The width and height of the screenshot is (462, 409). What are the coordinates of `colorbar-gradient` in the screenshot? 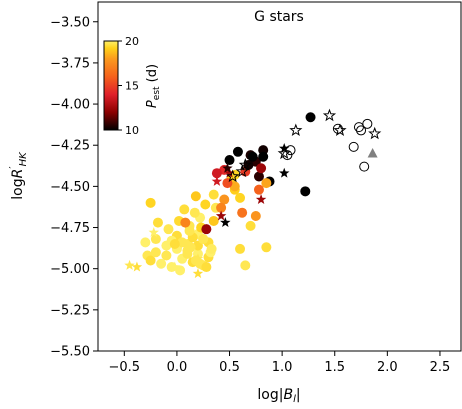 It's located at (111, 85).